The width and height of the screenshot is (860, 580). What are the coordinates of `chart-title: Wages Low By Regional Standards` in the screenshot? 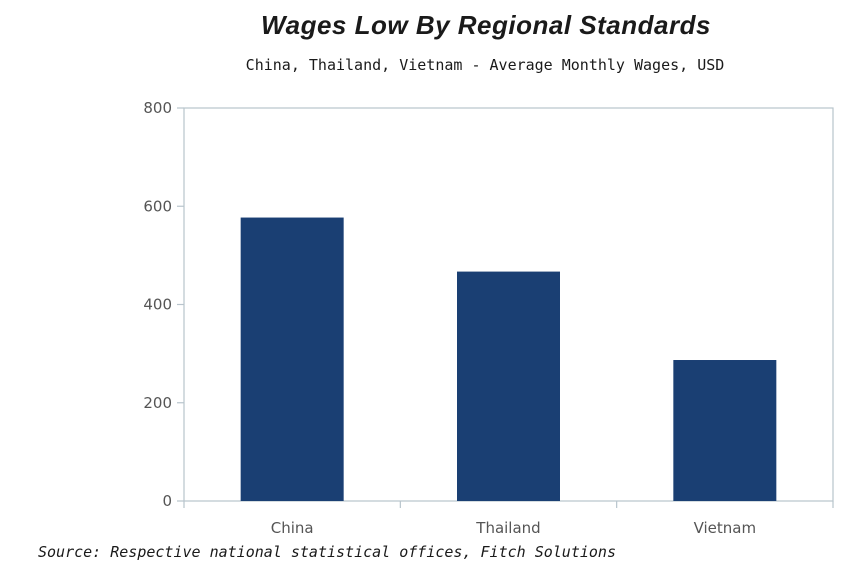 It's located at (486, 25).